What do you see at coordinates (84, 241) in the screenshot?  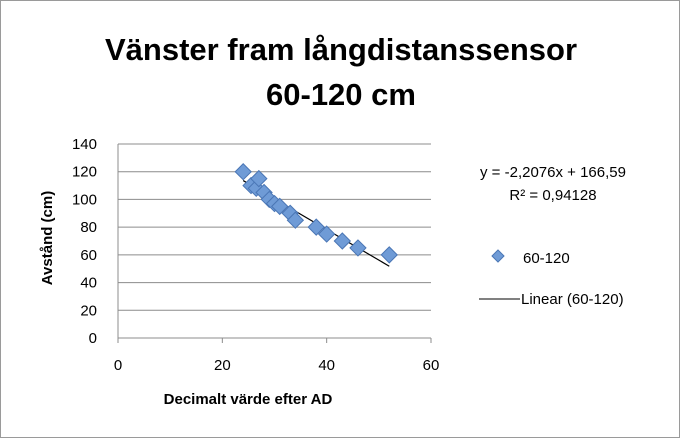 I see `y-tick-labels: 0 20 40 60 80 100 120 140` at bounding box center [84, 241].